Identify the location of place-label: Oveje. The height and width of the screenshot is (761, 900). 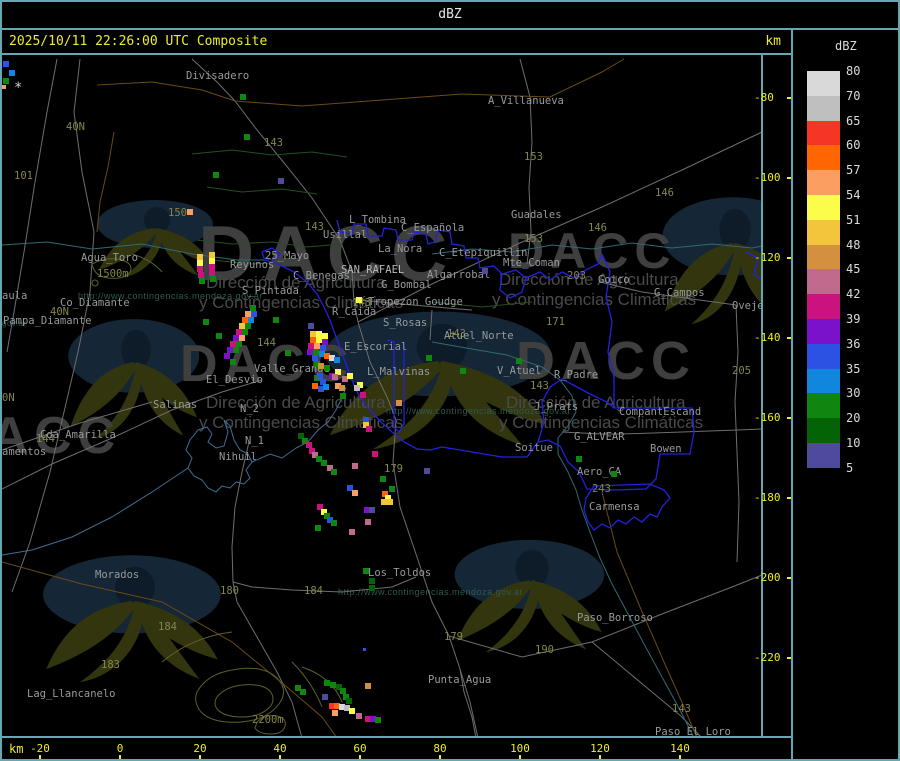
(747, 306).